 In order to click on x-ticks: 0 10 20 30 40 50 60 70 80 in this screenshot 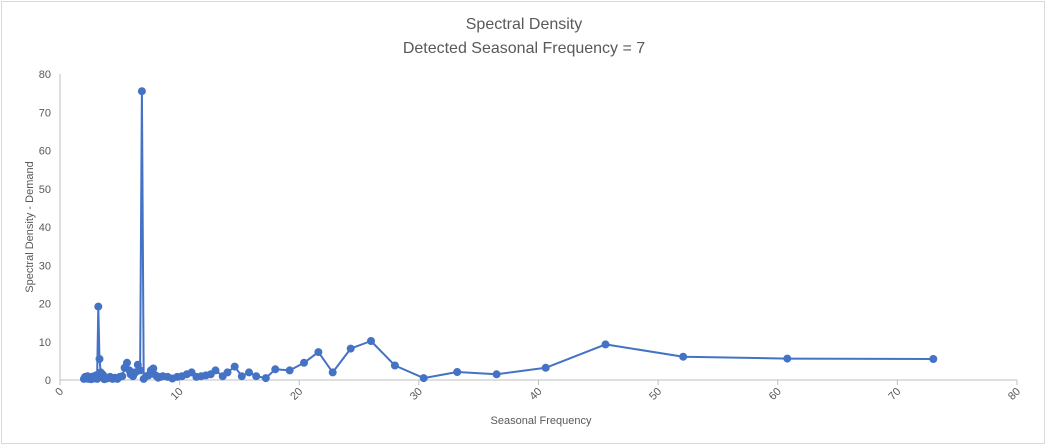, I will do `click(538, 391)`.